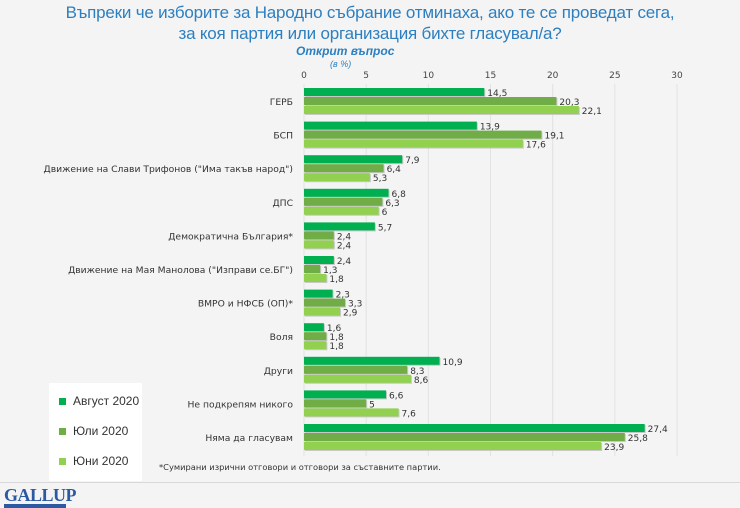 The image size is (740, 508). I want to click on value-label: 6,6, so click(396, 396).